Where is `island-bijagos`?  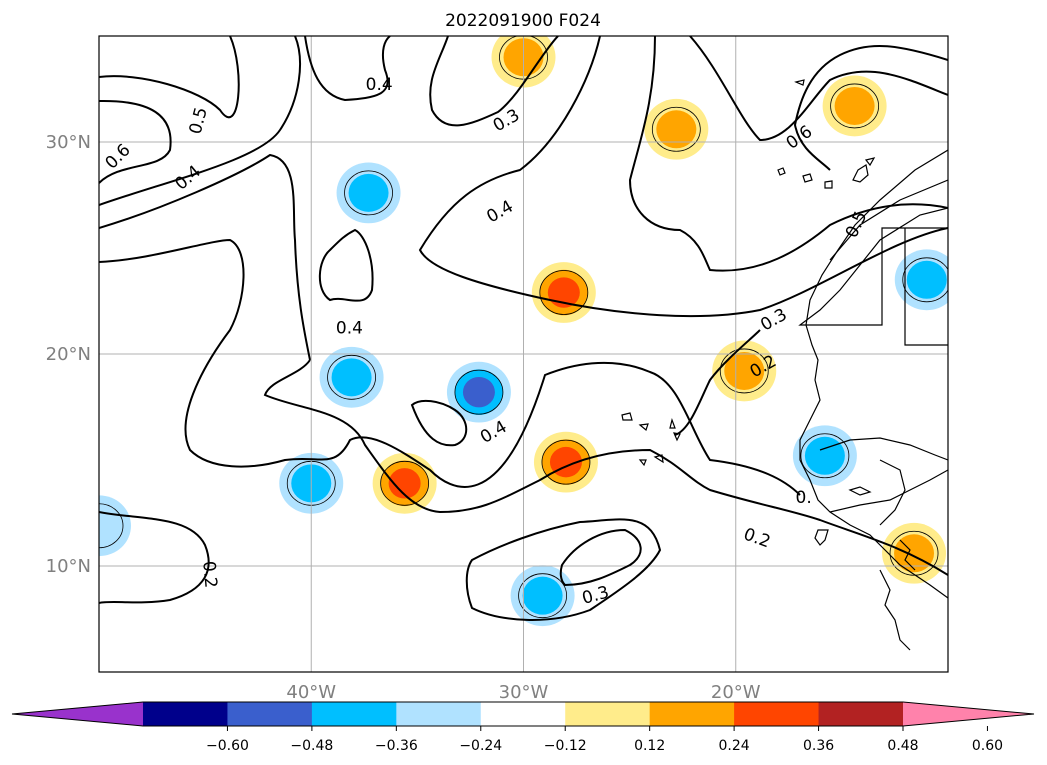
island-bijagos is located at coordinates (821, 537).